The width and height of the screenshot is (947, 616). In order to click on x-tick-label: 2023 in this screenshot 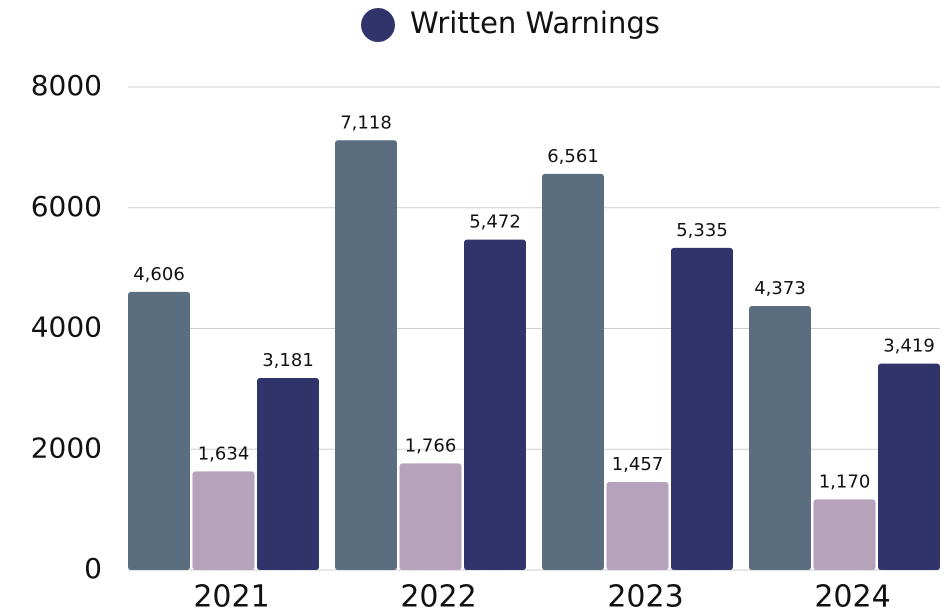, I will do `click(645, 597)`.